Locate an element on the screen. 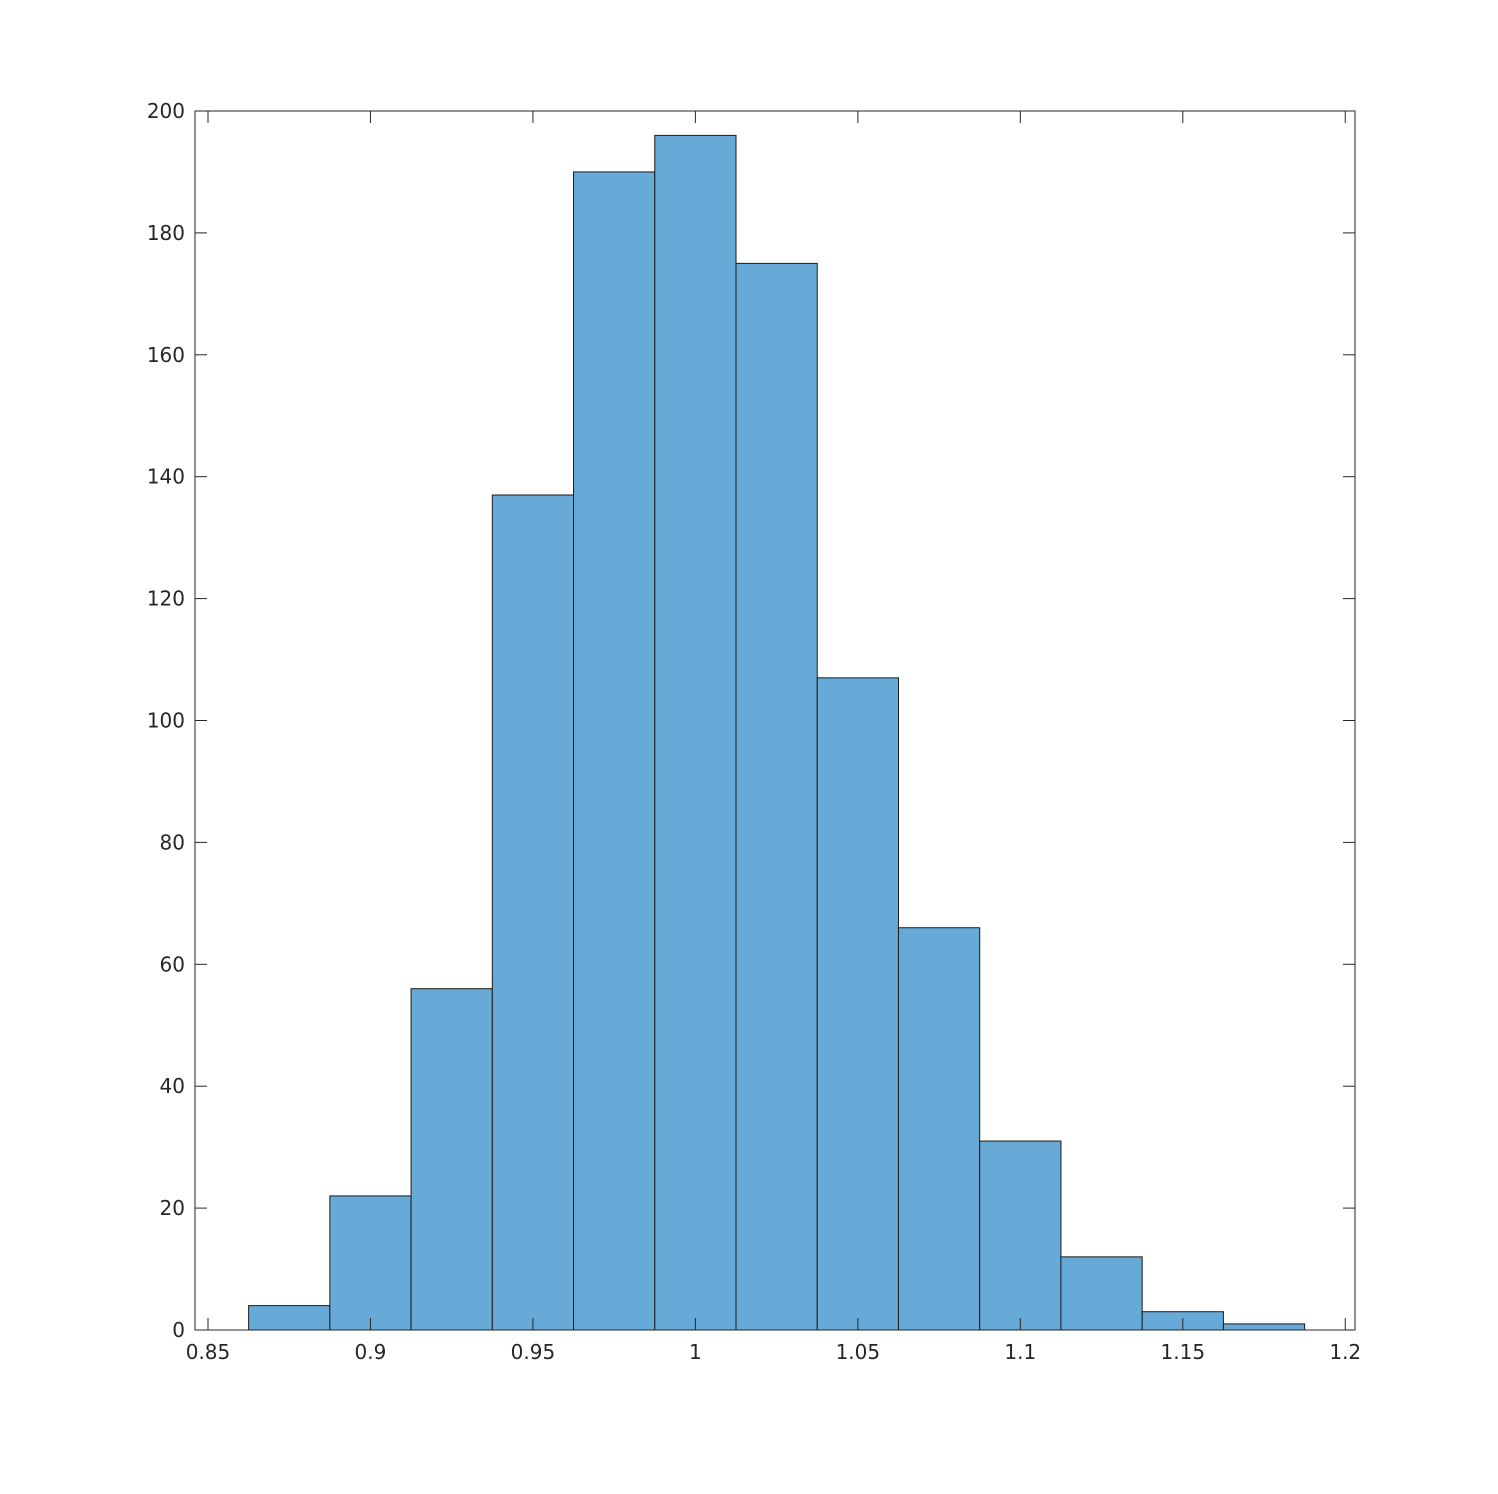 The height and width of the screenshot is (1494, 1498). y-tick-label-6: 120 is located at coordinates (166, 599).